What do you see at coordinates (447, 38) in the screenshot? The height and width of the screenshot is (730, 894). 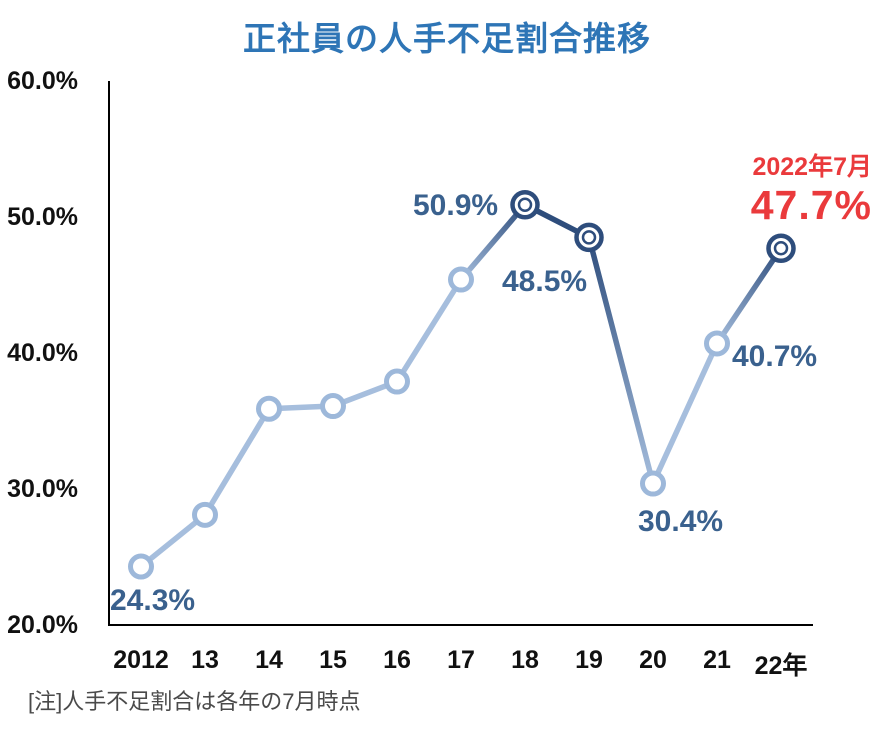 I see `chart-title: 正社員の人手不足割合推移` at bounding box center [447, 38].